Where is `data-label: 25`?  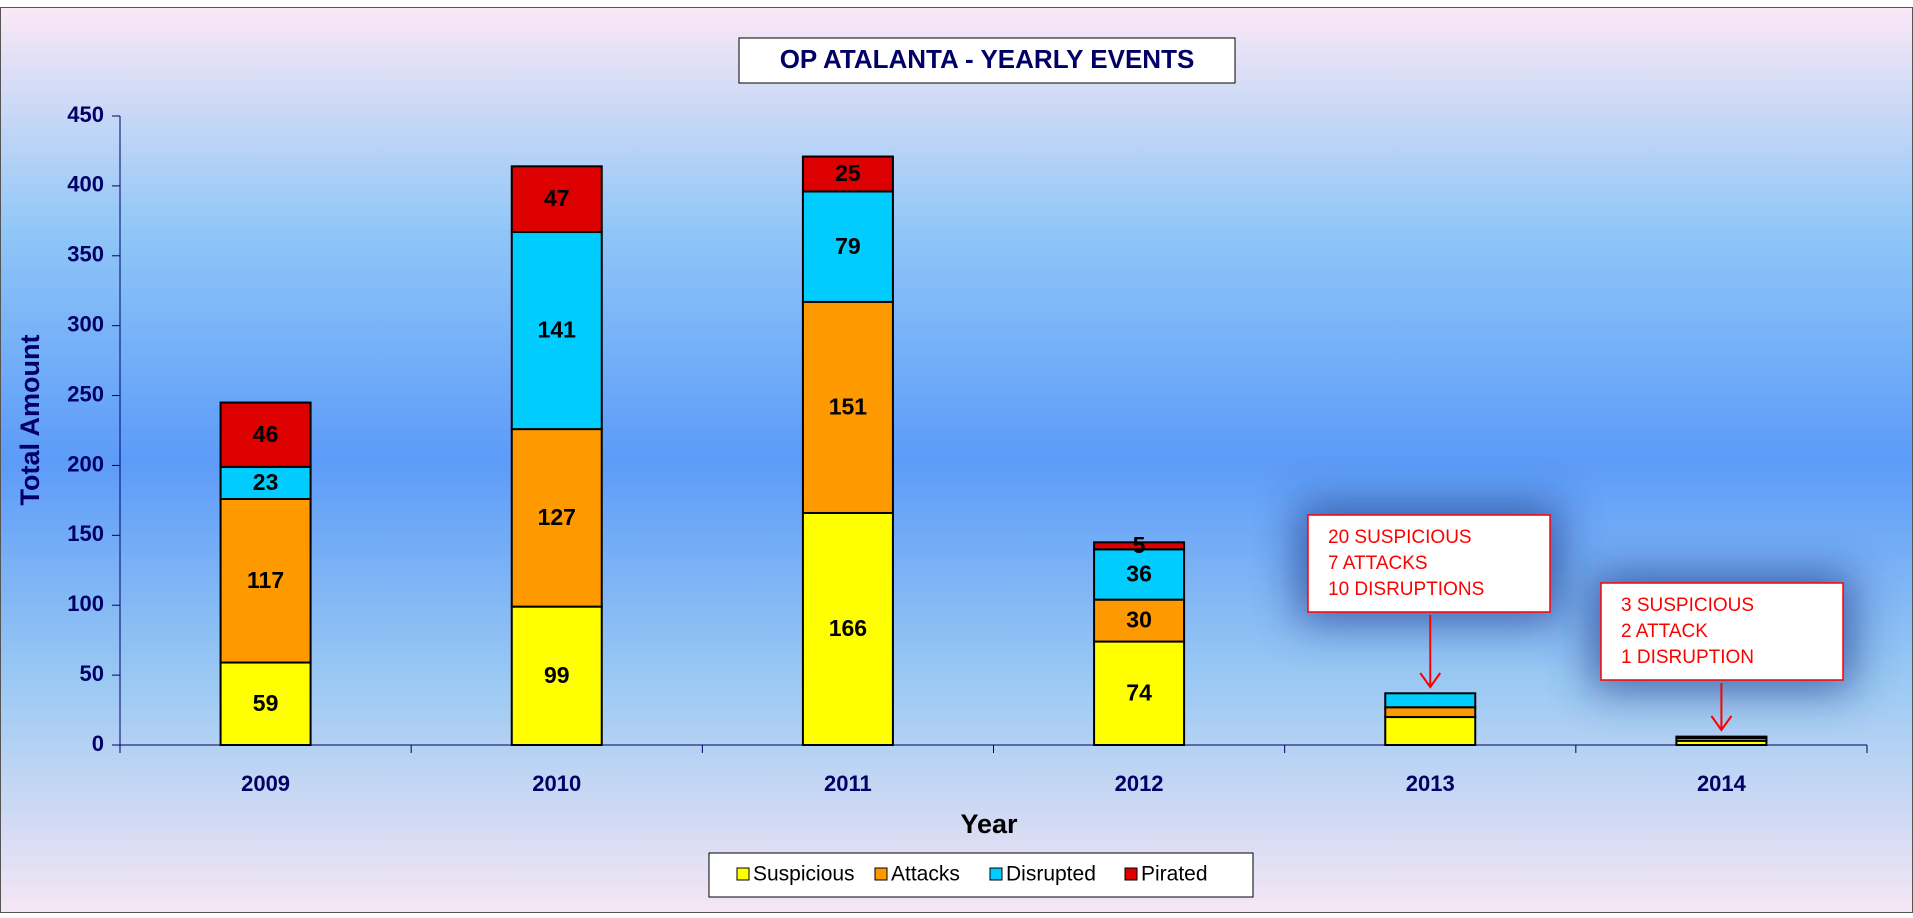 data-label: 25 is located at coordinates (848, 173).